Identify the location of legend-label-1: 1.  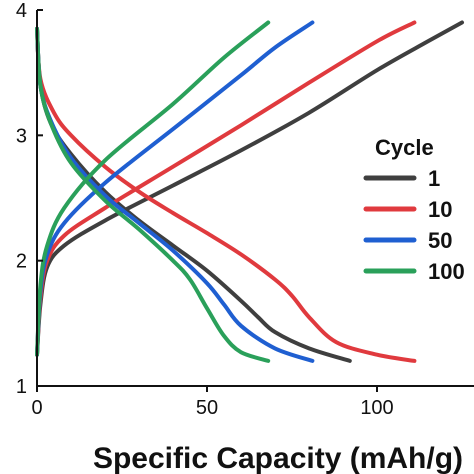
(434, 178).